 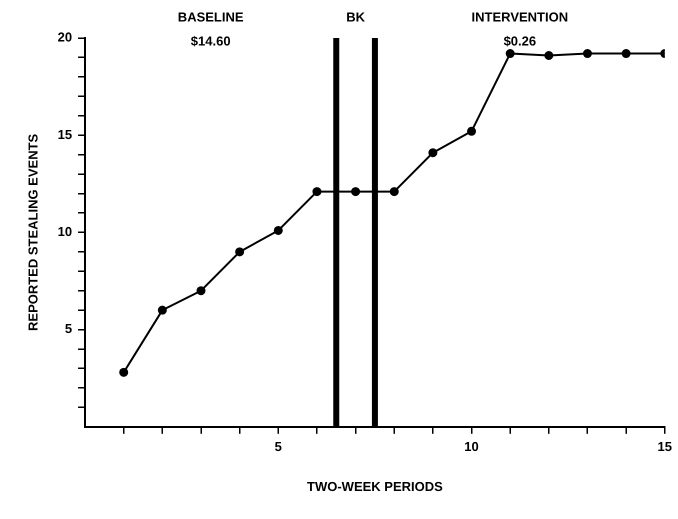 What do you see at coordinates (32, 232) in the screenshot?
I see `y-axis-title: REPORTED STEALING EVENTS` at bounding box center [32, 232].